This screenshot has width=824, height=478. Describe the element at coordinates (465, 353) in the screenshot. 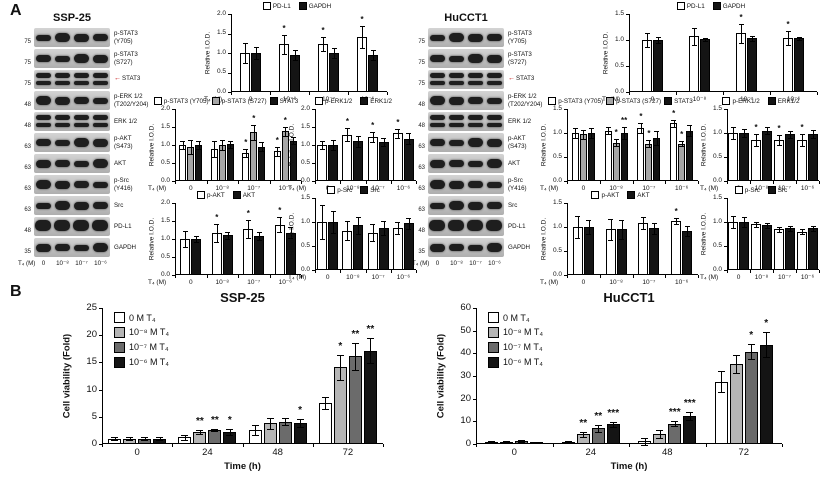

I see `y-tick-label: 40` at that location.